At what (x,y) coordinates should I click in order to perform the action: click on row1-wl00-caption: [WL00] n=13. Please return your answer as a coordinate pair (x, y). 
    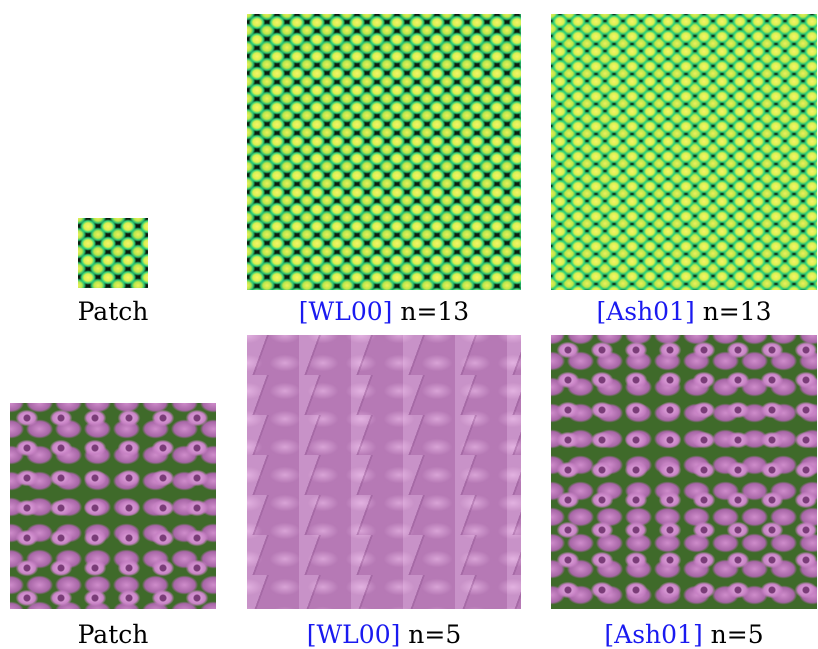
    Looking at the image, I should click on (384, 311).